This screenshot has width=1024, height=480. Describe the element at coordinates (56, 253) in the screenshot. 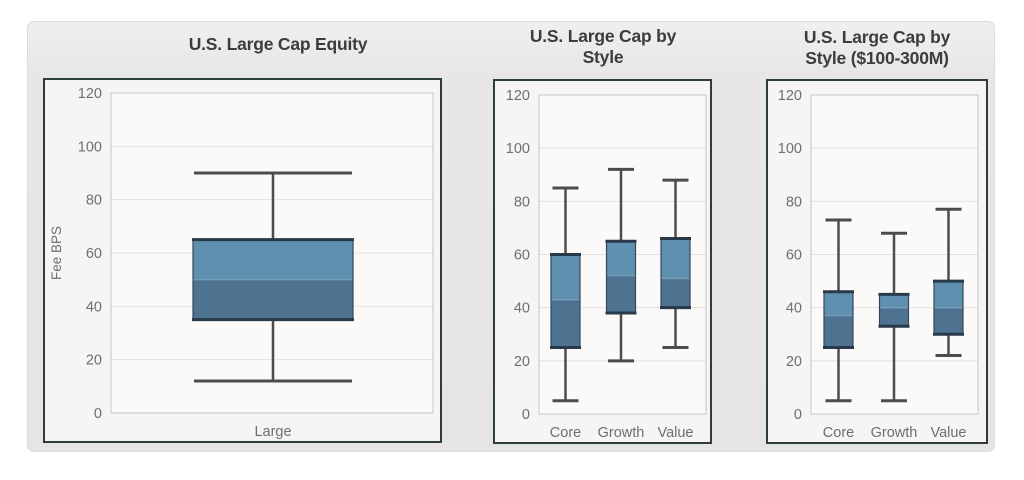

I see `svg-text: Fee BPS` at that location.